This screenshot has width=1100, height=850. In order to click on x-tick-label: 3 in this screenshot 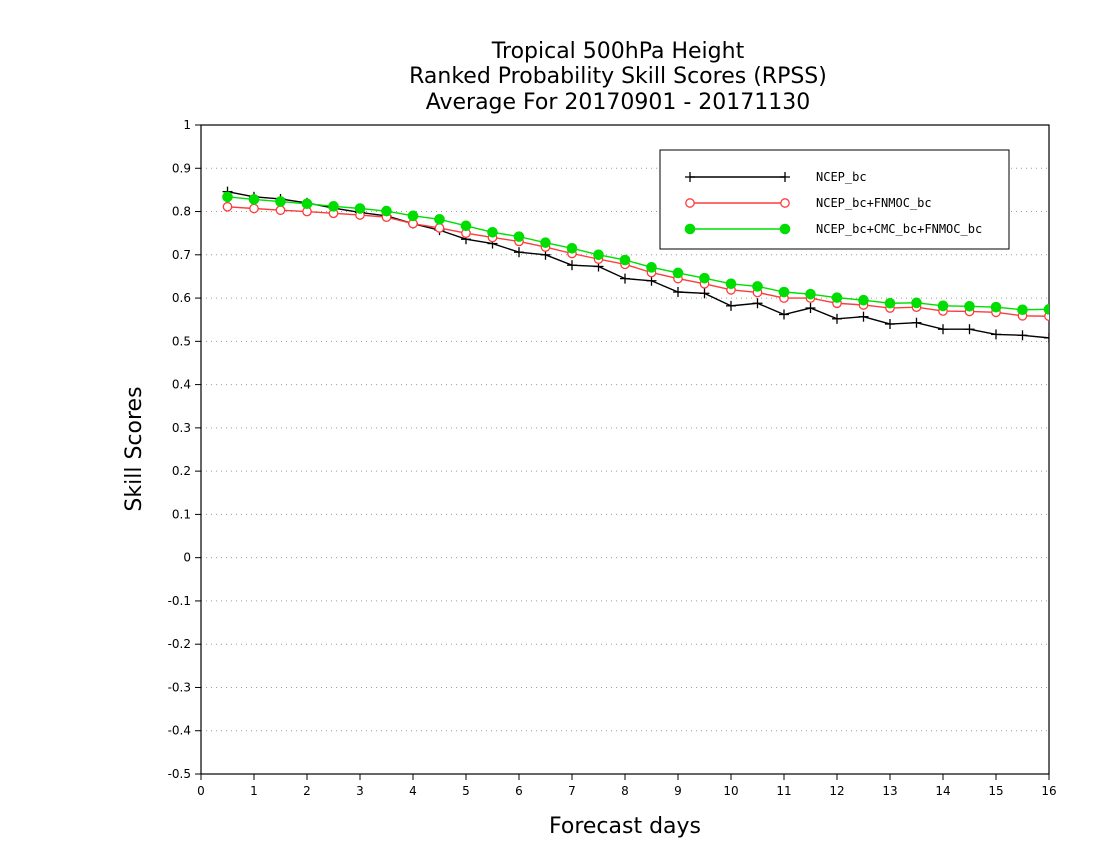, I will do `click(360, 791)`.